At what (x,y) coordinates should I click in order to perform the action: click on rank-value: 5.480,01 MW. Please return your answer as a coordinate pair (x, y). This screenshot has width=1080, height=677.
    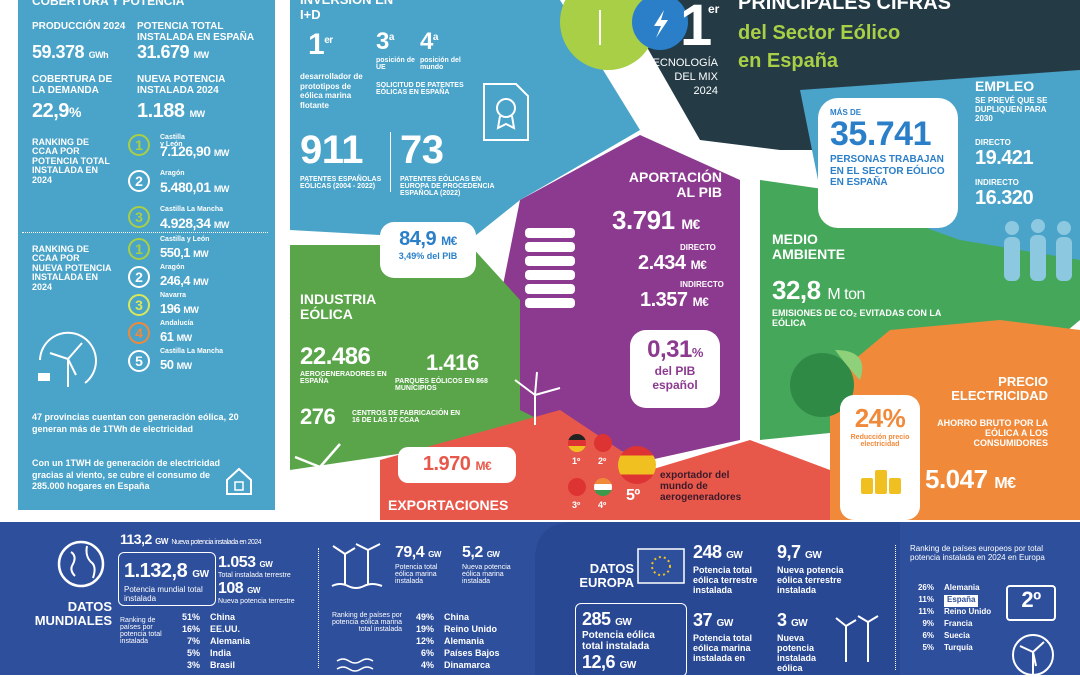
    Looking at the image, I should click on (194, 187).